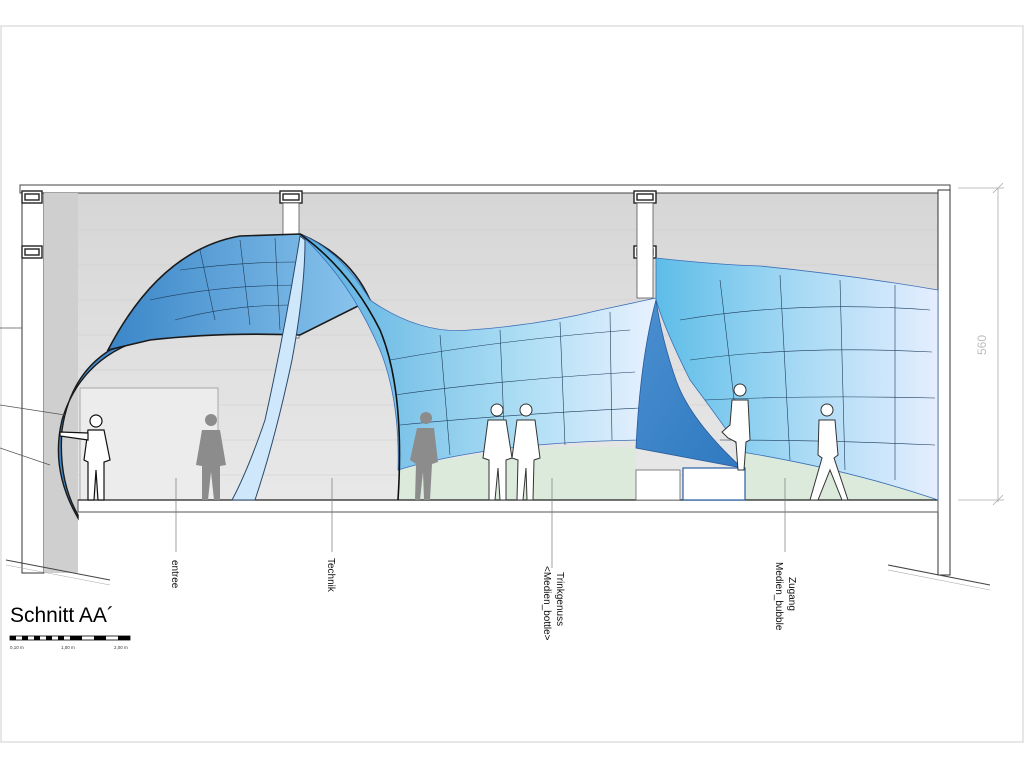  I want to click on zone-label-technik: Technik, so click(330, 575).